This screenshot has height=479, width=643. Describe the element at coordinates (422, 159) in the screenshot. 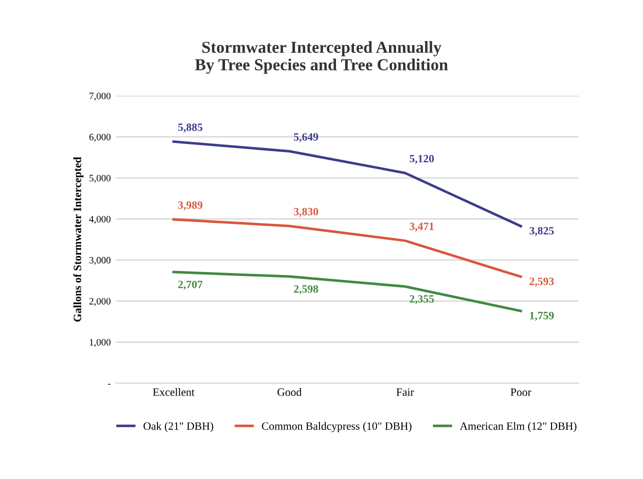

I see `data-label: 5,120` at that location.